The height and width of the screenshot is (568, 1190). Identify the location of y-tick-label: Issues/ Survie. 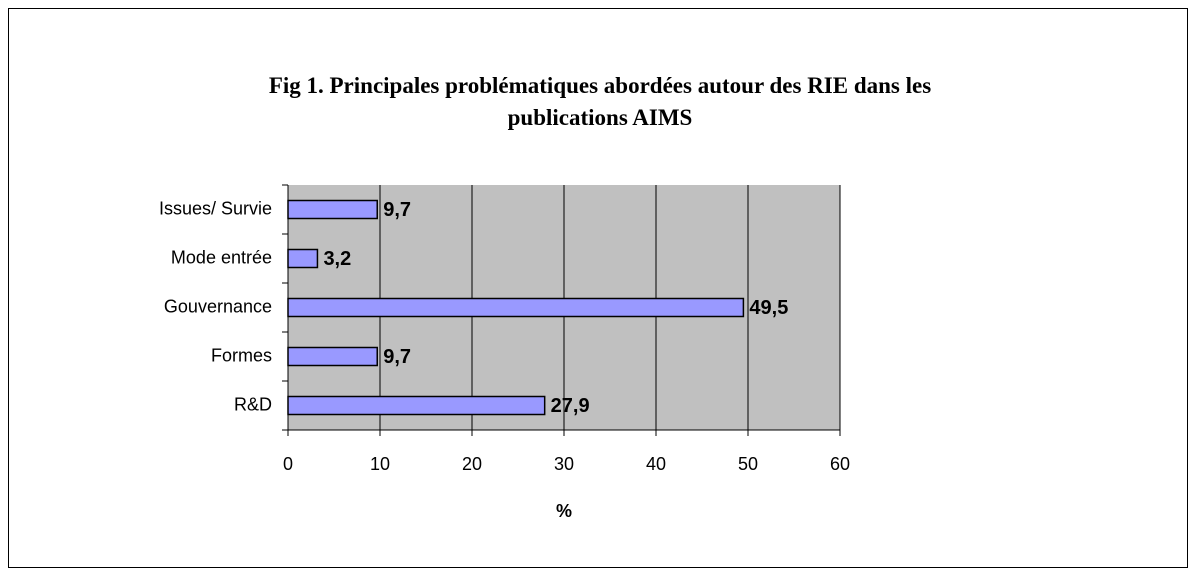
(215, 208).